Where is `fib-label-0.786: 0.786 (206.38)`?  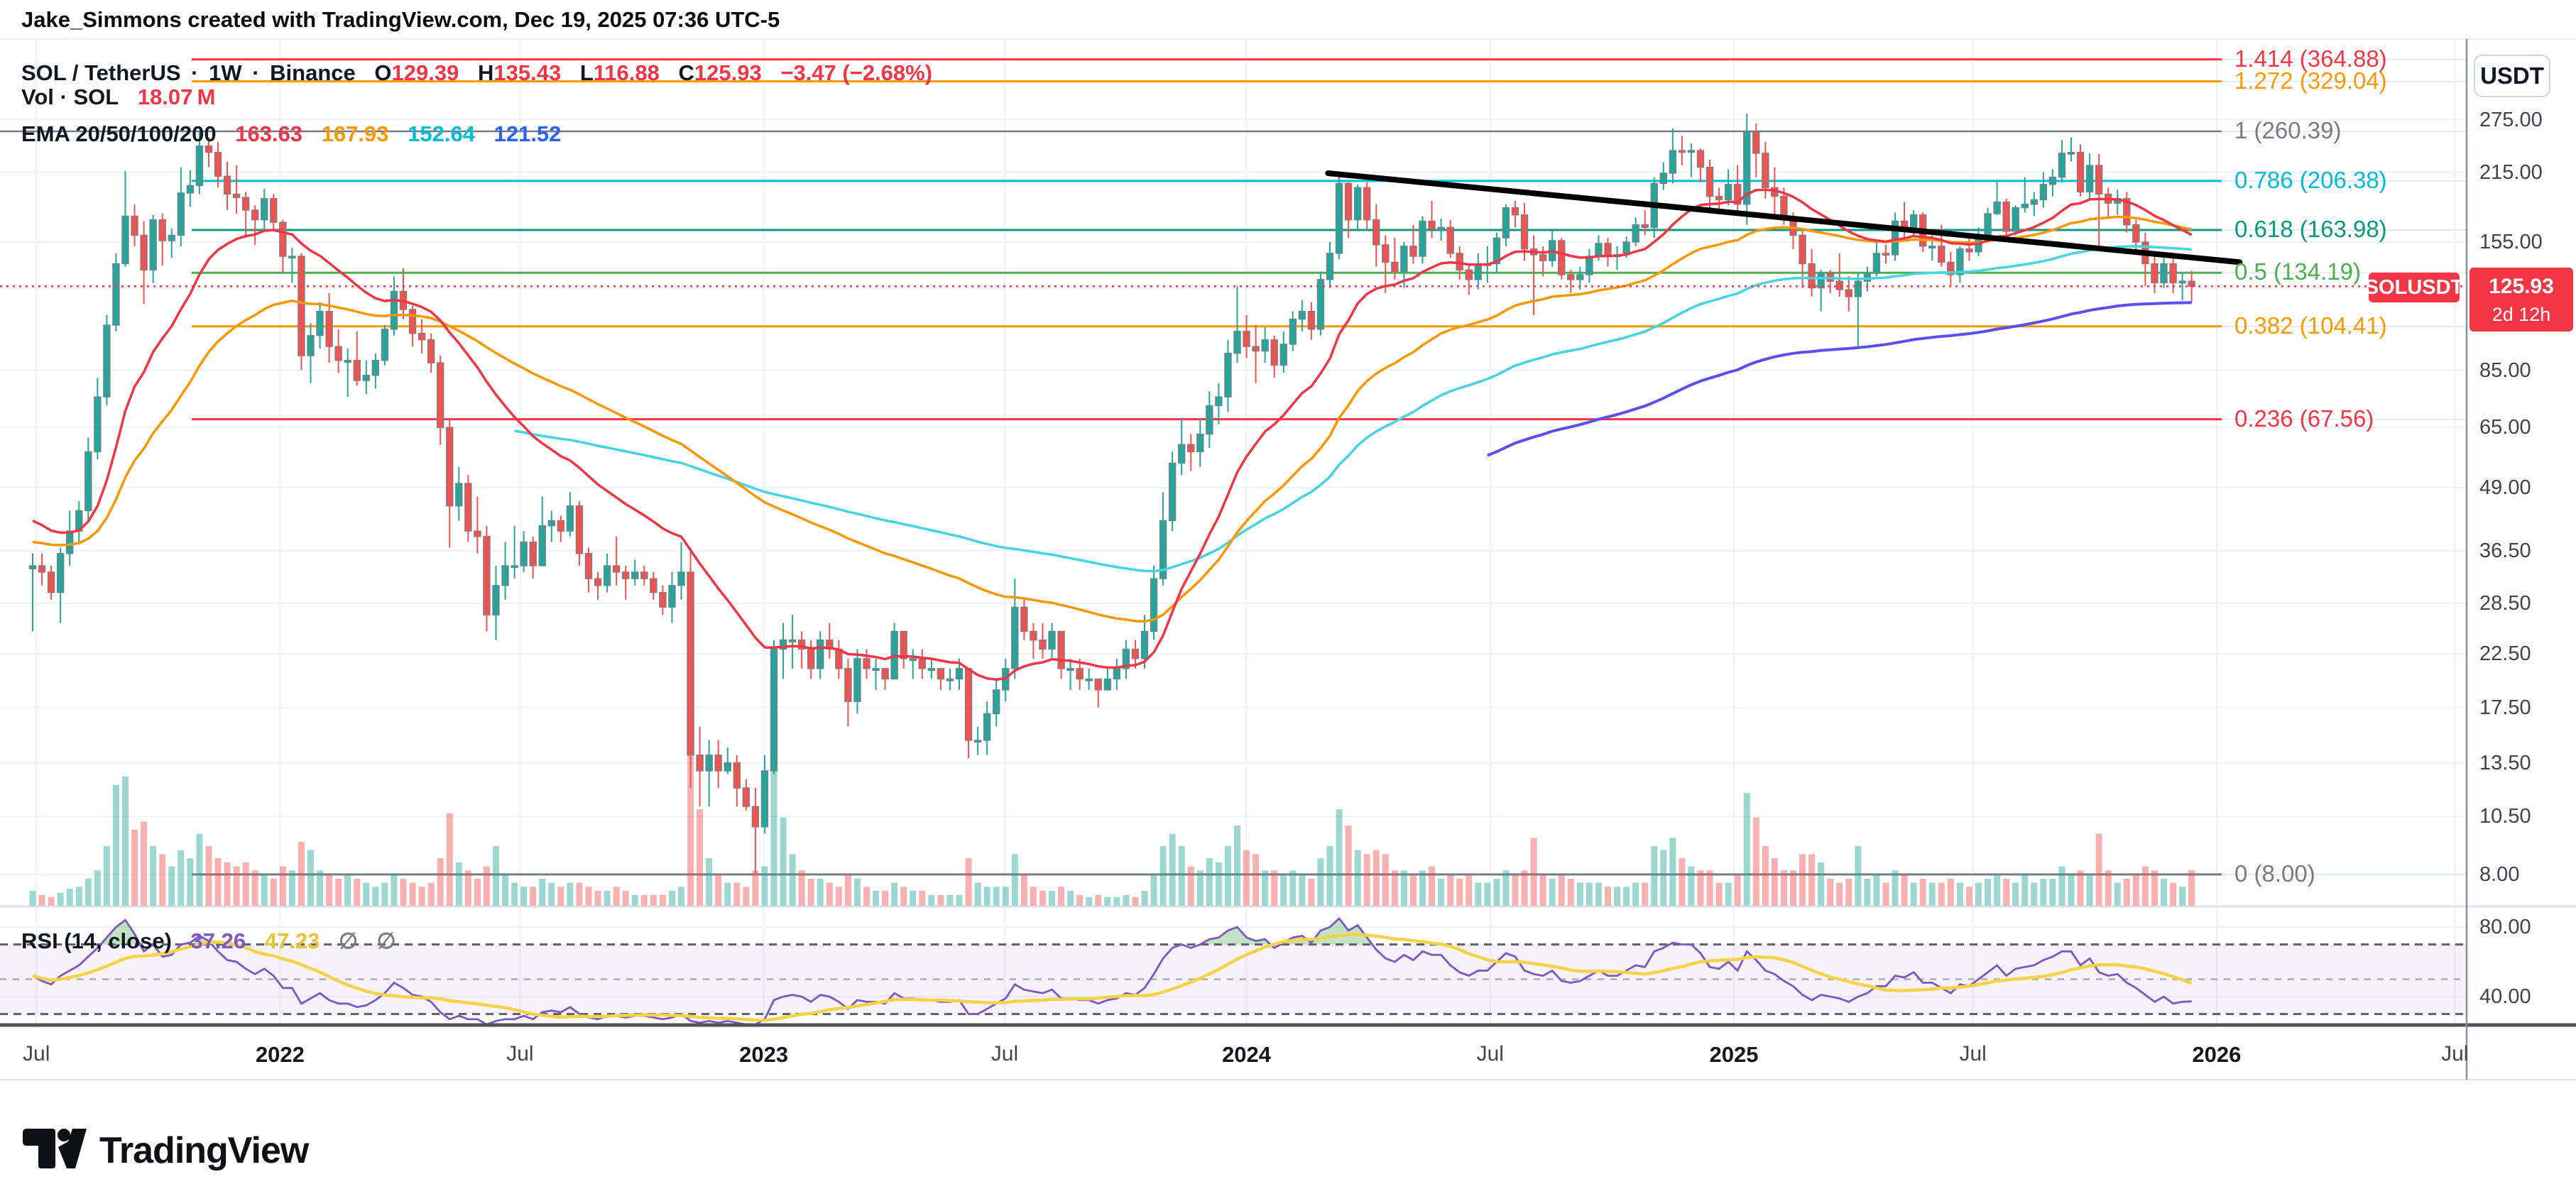 fib-label-0.786: 0.786 (206.38) is located at coordinates (2310, 179).